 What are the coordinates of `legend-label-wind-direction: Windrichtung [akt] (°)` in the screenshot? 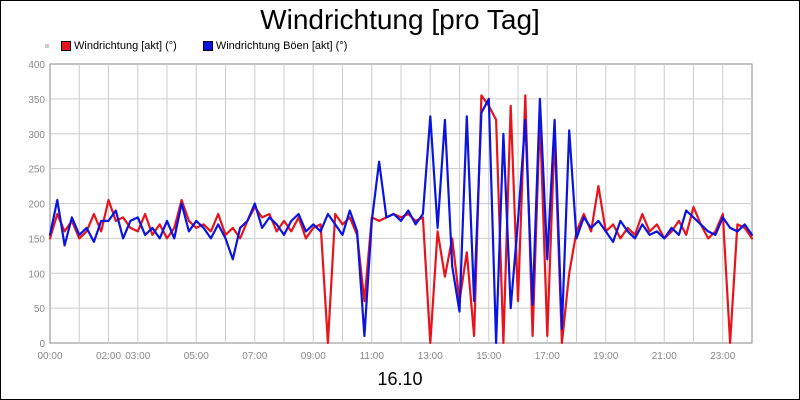 It's located at (125, 46).